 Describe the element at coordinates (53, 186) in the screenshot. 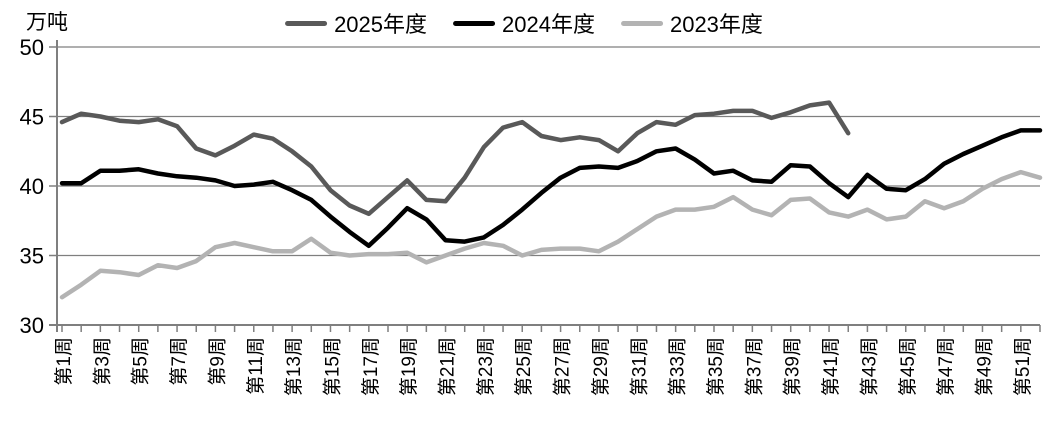

I see `axis-ticks` at that location.